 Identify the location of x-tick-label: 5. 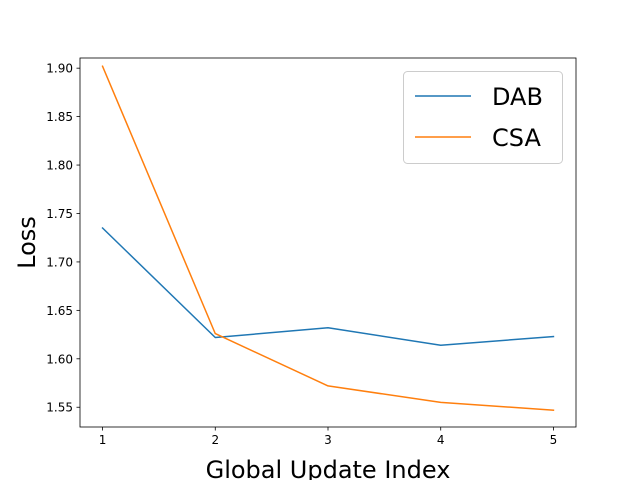
(554, 440).